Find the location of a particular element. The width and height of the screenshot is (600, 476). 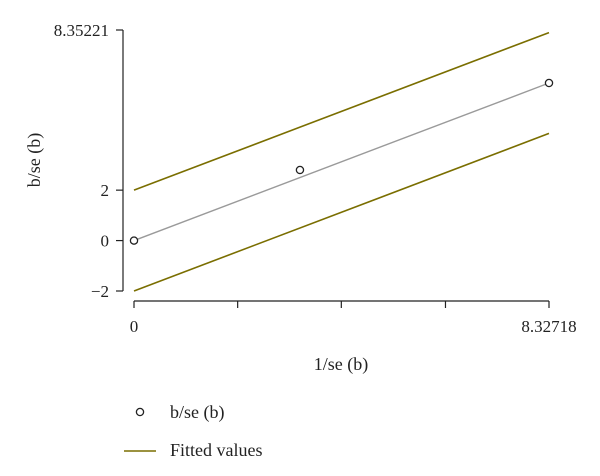

legend-label-scatter: b/se (b) is located at coordinates (197, 412).